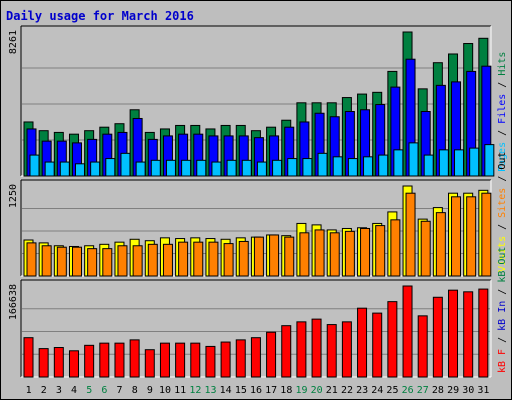  Describe the element at coordinates (362, 390) in the screenshot. I see `x-tick-day-23: 23` at that location.